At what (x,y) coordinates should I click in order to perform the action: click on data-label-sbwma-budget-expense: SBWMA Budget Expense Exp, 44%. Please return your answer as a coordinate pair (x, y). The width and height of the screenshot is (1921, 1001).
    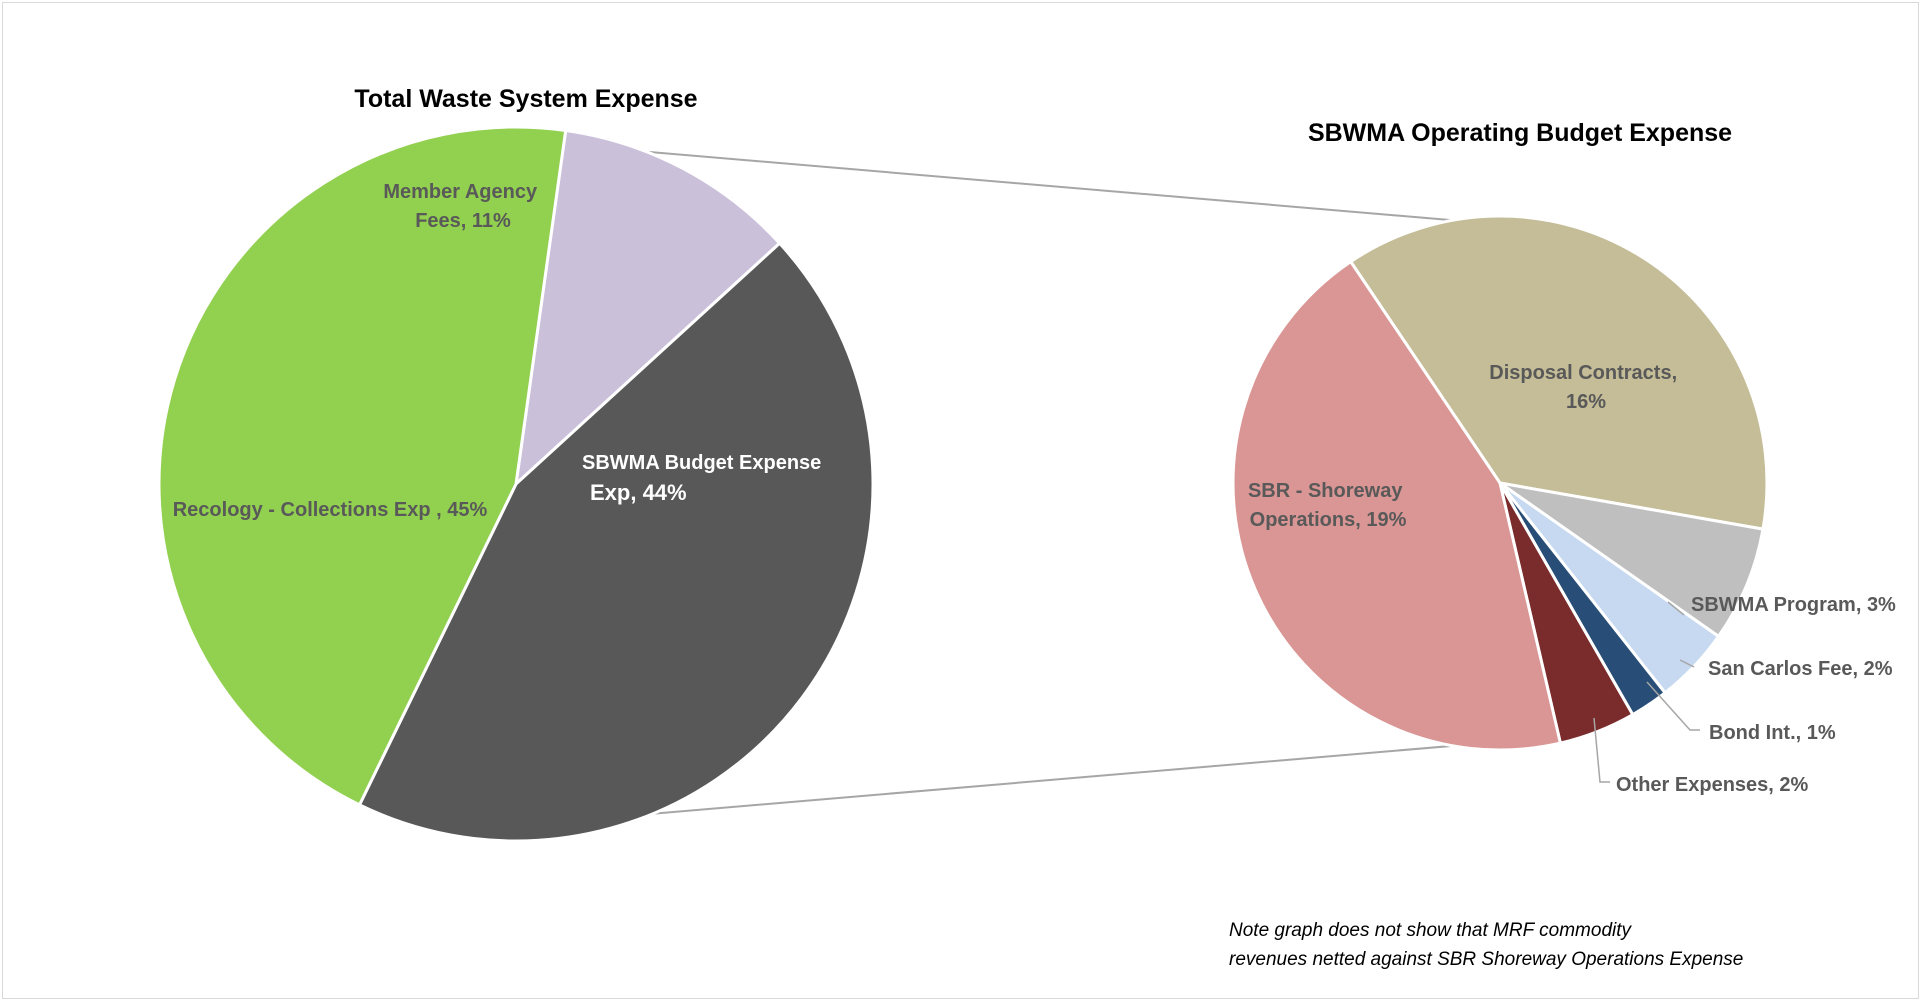
    Looking at the image, I should click on (704, 478).